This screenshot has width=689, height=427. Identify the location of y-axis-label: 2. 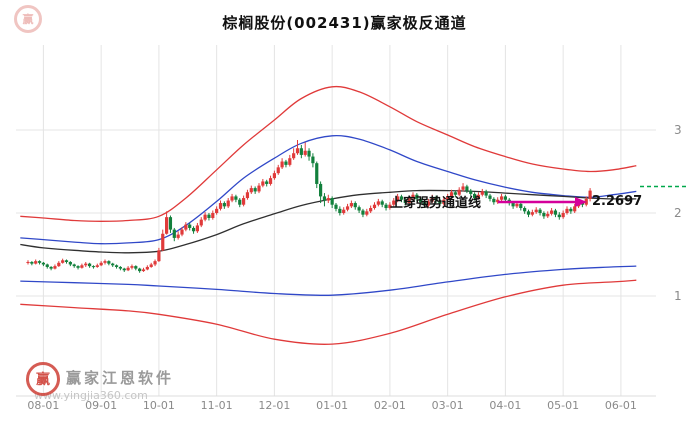
(678, 213).